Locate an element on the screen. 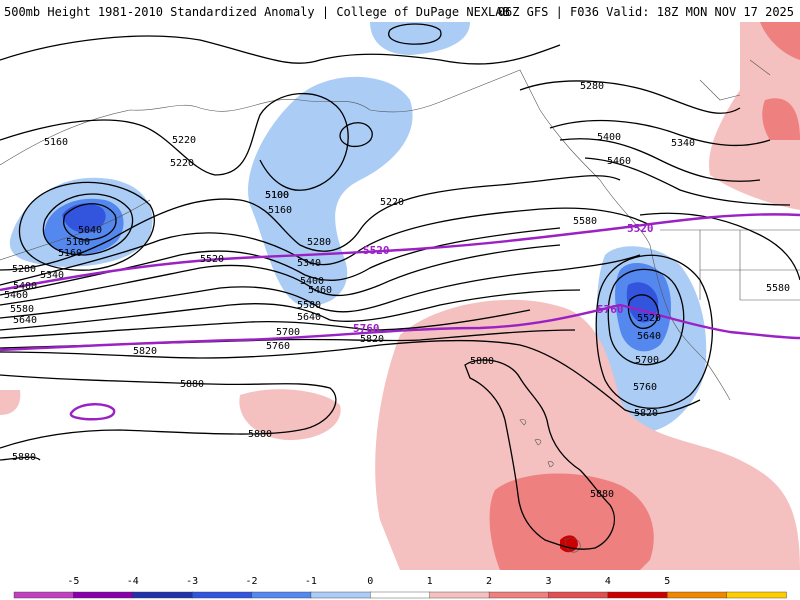 The width and height of the screenshot is (800, 600). label-5100-a: 5100 is located at coordinates (277, 195).